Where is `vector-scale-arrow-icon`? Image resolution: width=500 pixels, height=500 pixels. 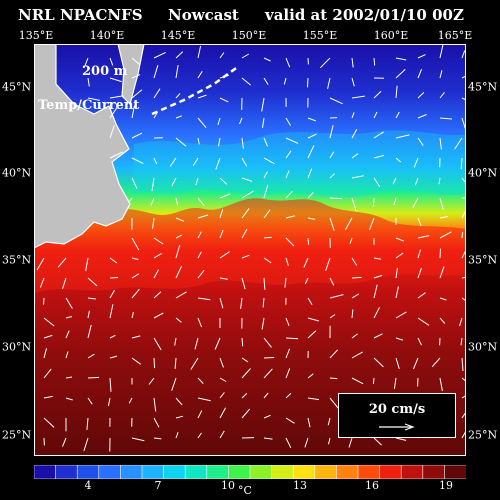 vector-scale-arrow-icon is located at coordinates (397, 427).